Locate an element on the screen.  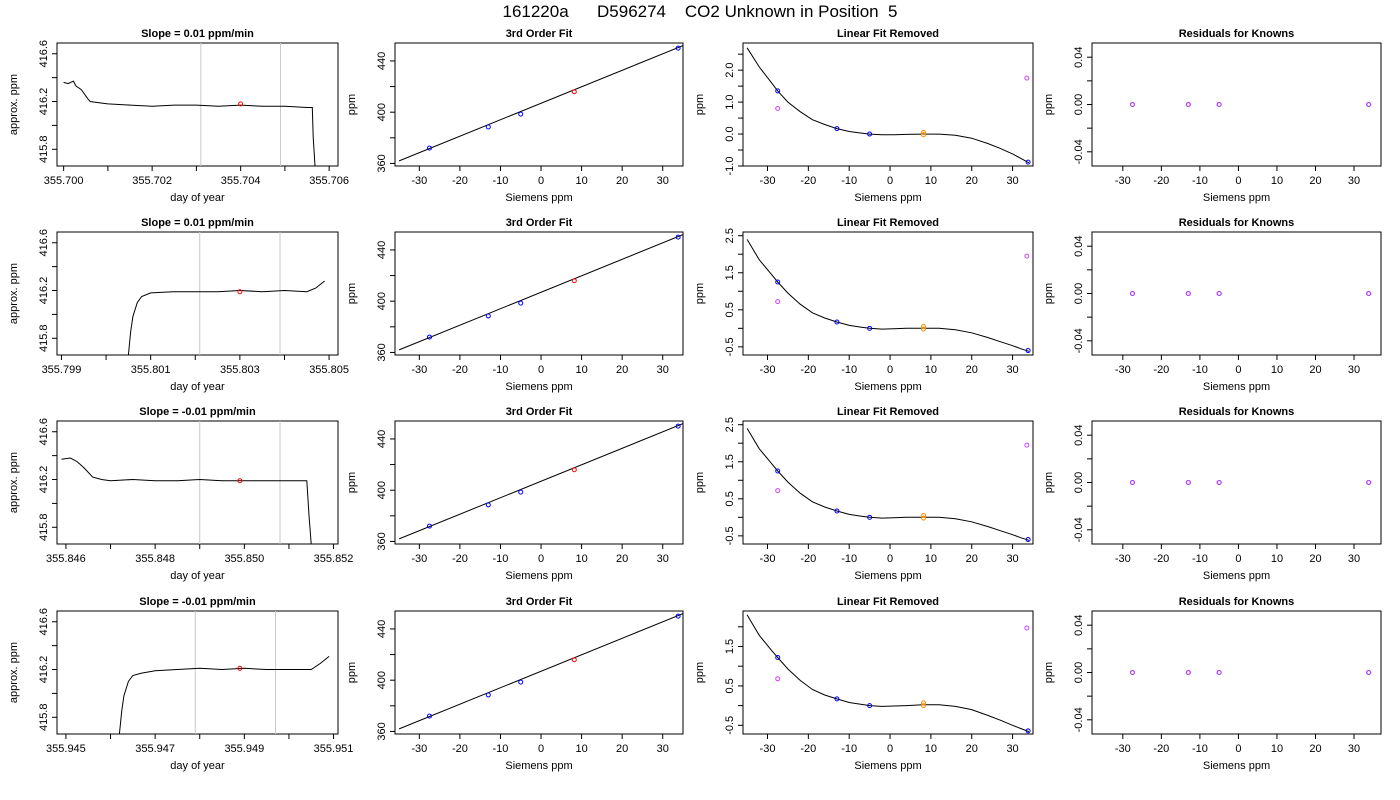
x-tick-label: 355.846 is located at coordinates (66, 559).